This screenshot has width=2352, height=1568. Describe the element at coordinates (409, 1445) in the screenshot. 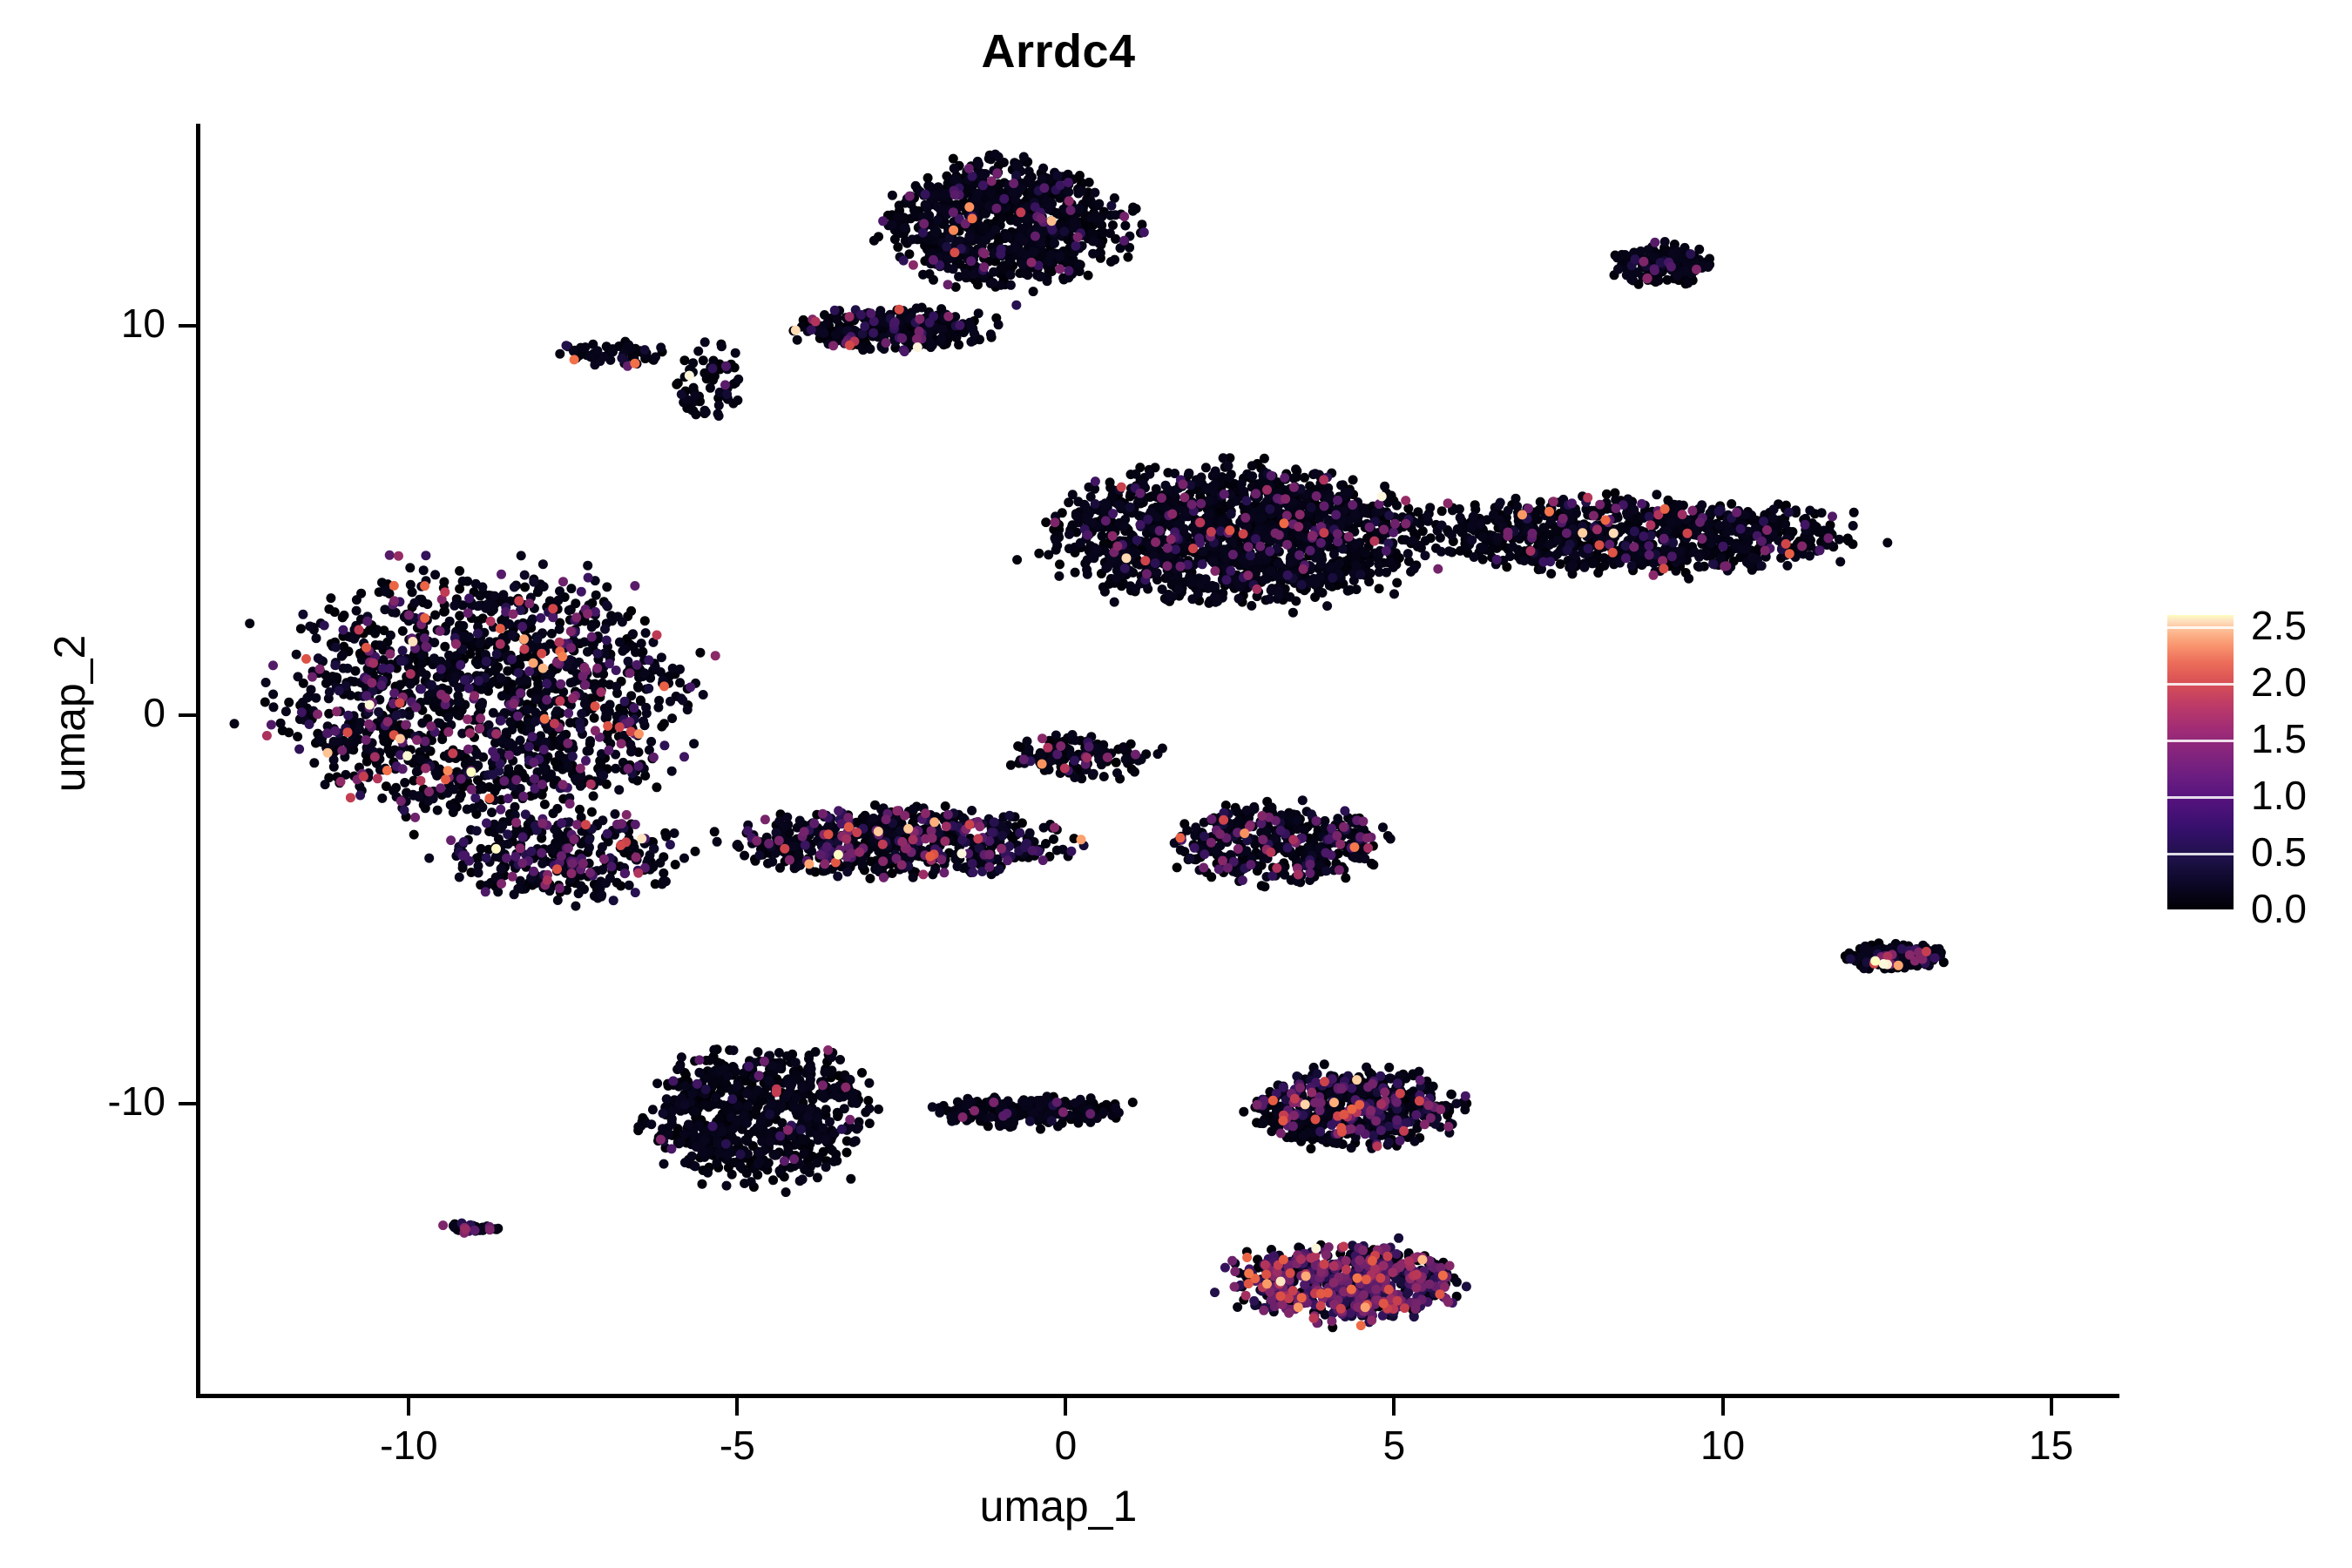

I see `x-tick-label: -10` at that location.